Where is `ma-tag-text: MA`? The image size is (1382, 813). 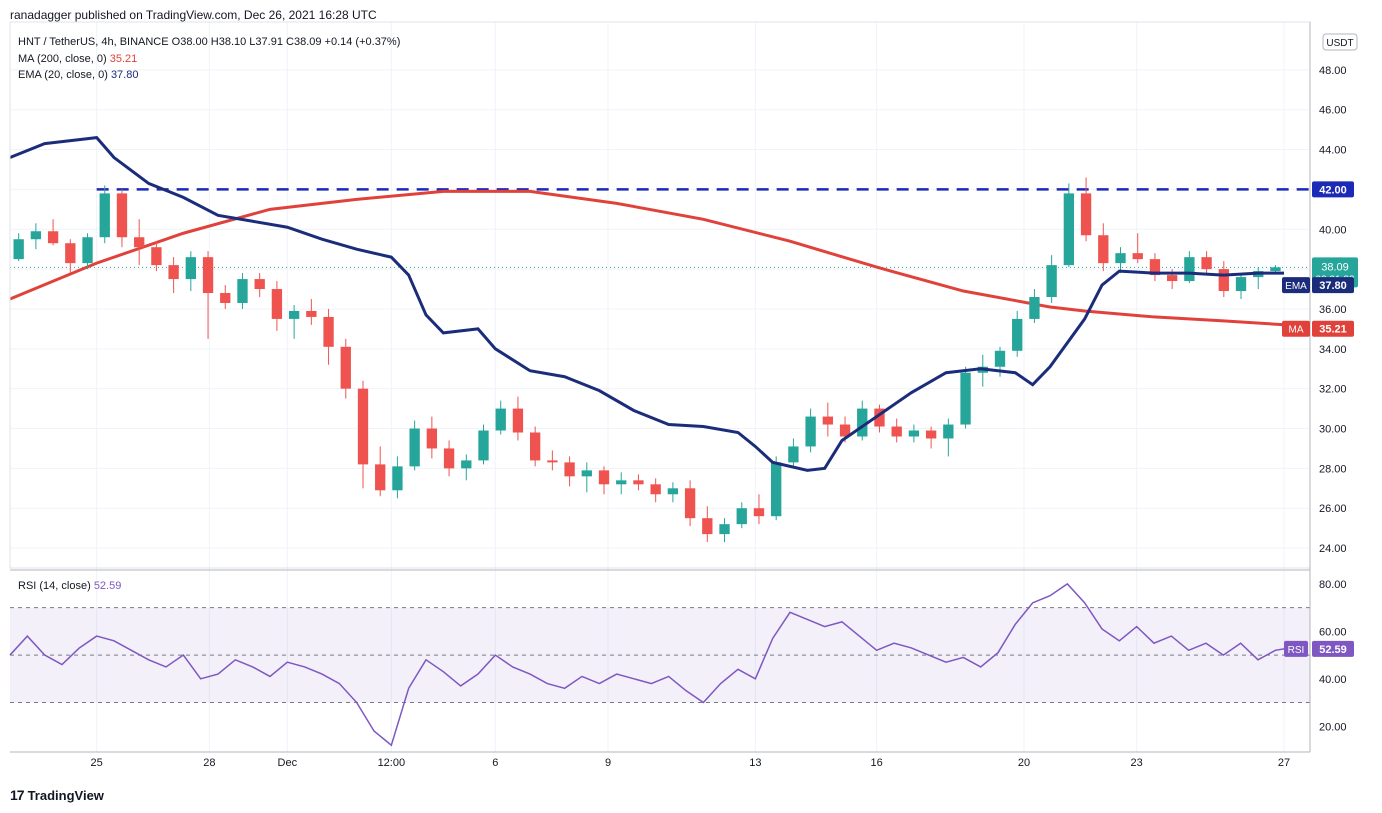
ma-tag-text: MA is located at coordinates (1296, 330).